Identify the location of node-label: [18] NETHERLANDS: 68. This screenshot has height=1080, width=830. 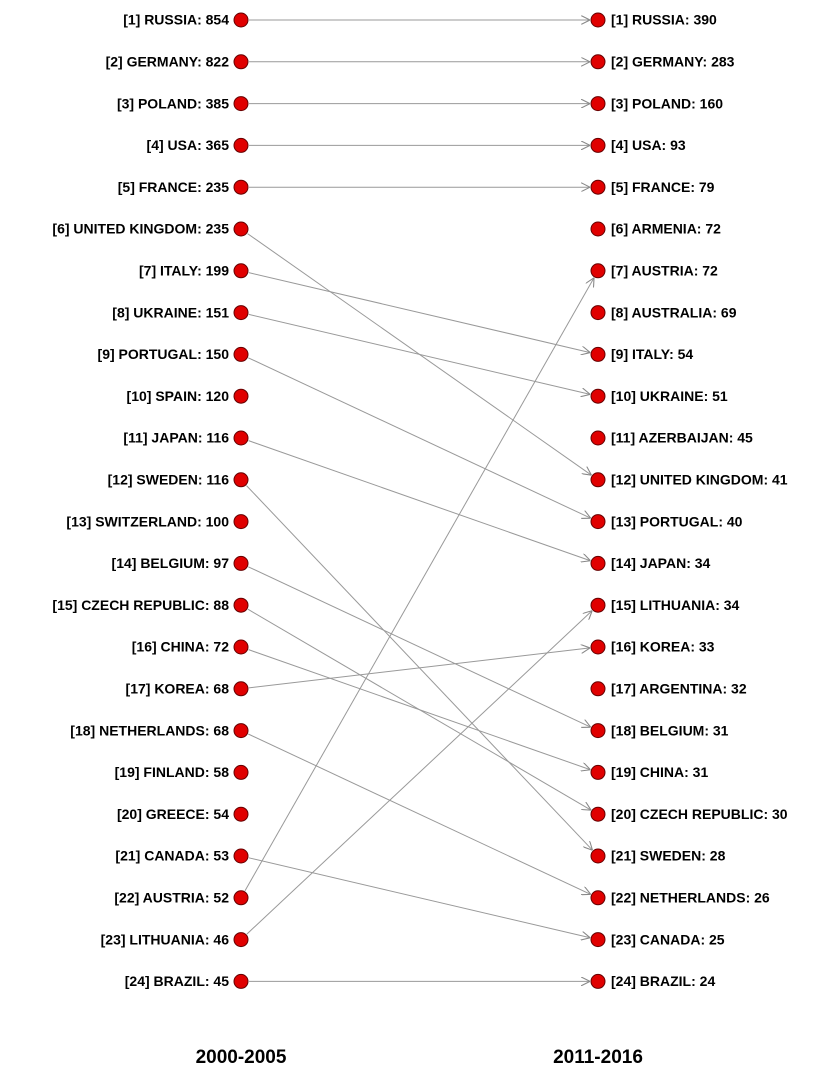
(149, 730).